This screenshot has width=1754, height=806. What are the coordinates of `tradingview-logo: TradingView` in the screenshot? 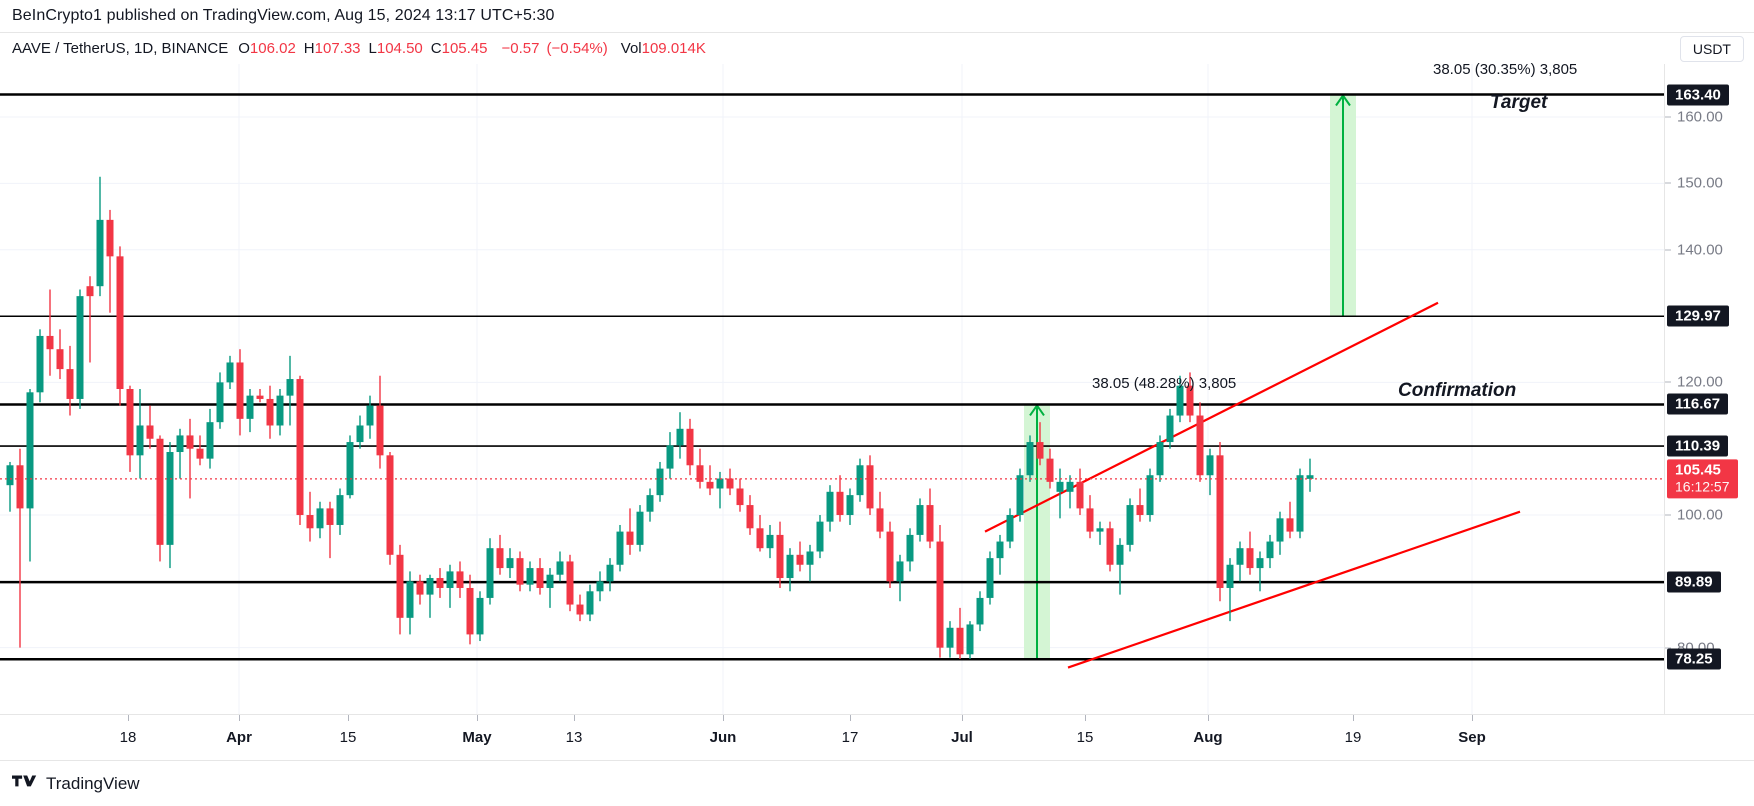 It's located at (76, 784).